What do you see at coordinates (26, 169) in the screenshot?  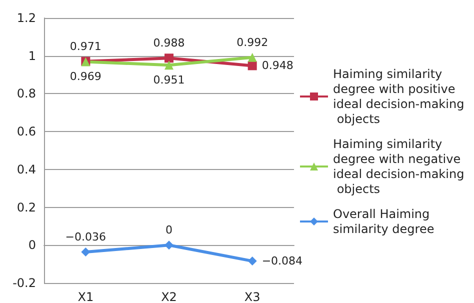 I see `y-tick-label: 0.4` at bounding box center [26, 169].